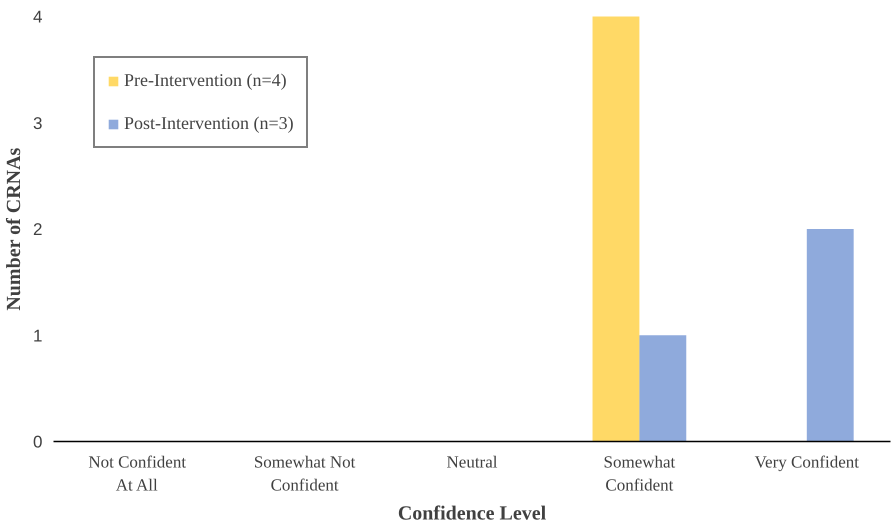 The image size is (895, 527). Describe the element at coordinates (38, 123) in the screenshot. I see `y-tick-label: 3` at that location.